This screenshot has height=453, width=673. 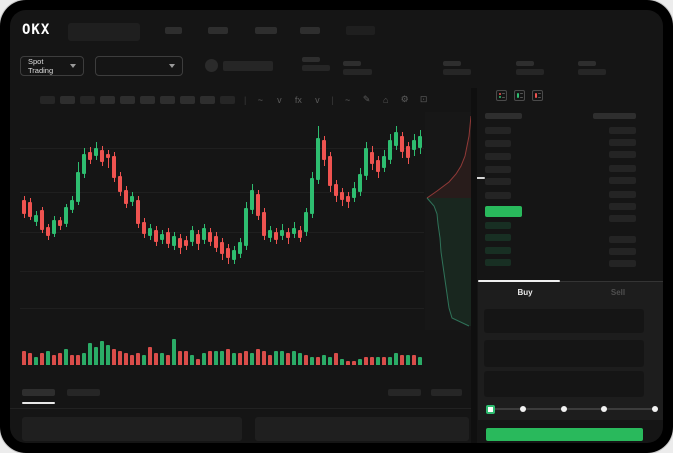 What do you see at coordinates (316, 68) in the screenshot?
I see `last-price-value` at bounding box center [316, 68].